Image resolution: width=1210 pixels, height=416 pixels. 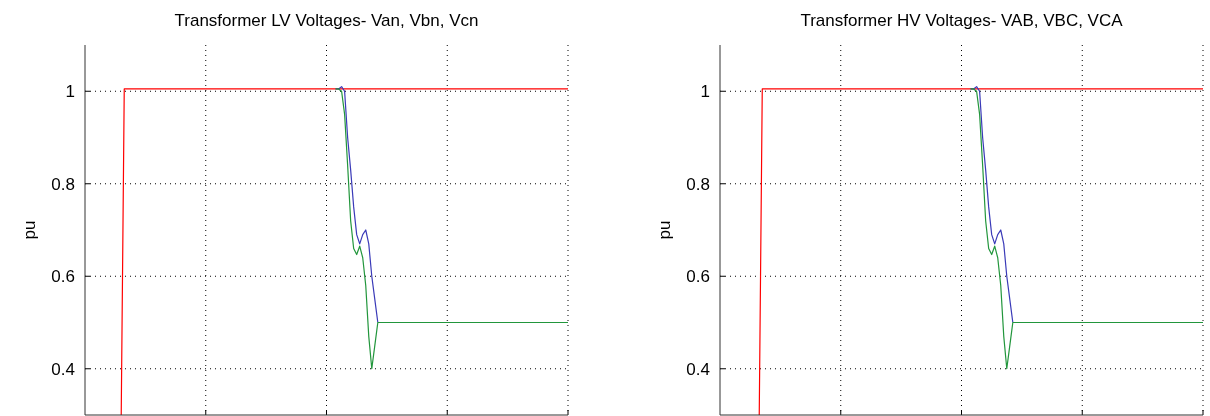 What do you see at coordinates (326, 20) in the screenshot?
I see `chart-title: Transformer LV Voltages- Van, Vbn, Vcn` at bounding box center [326, 20].